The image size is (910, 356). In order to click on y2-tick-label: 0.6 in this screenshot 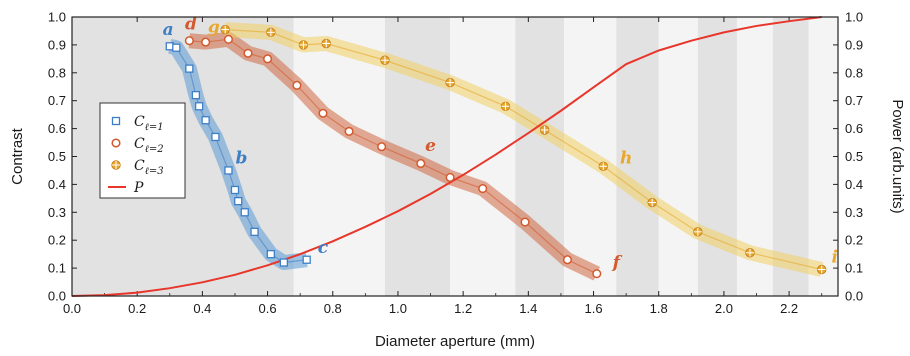, I will do `click(854, 128)`.